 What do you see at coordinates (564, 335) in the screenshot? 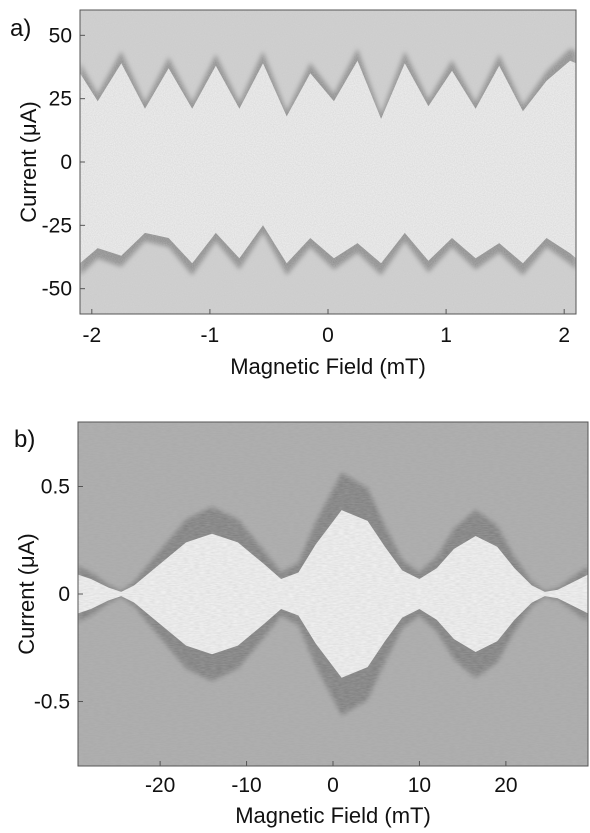
I see `x-tick-label: 2` at bounding box center [564, 335].